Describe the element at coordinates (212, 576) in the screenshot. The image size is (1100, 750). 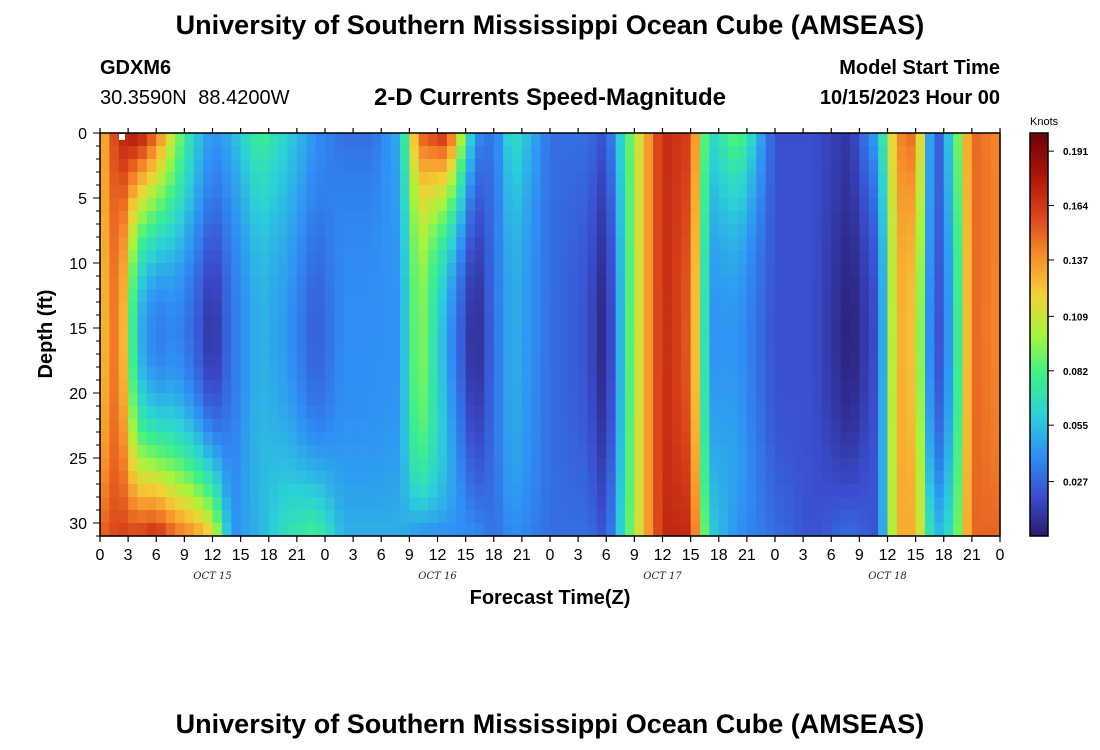
I see `day-label: OCT 15` at that location.